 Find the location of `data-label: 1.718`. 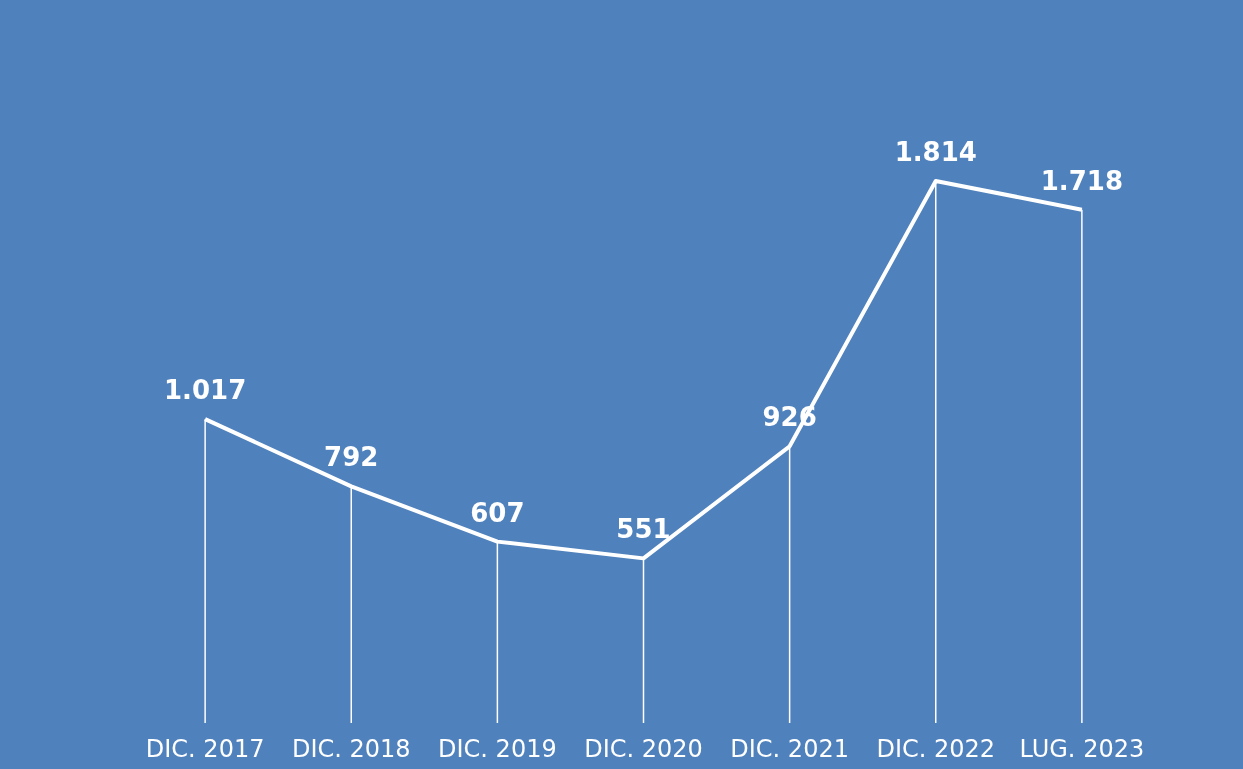

data-label: 1.718 is located at coordinates (1081, 180).